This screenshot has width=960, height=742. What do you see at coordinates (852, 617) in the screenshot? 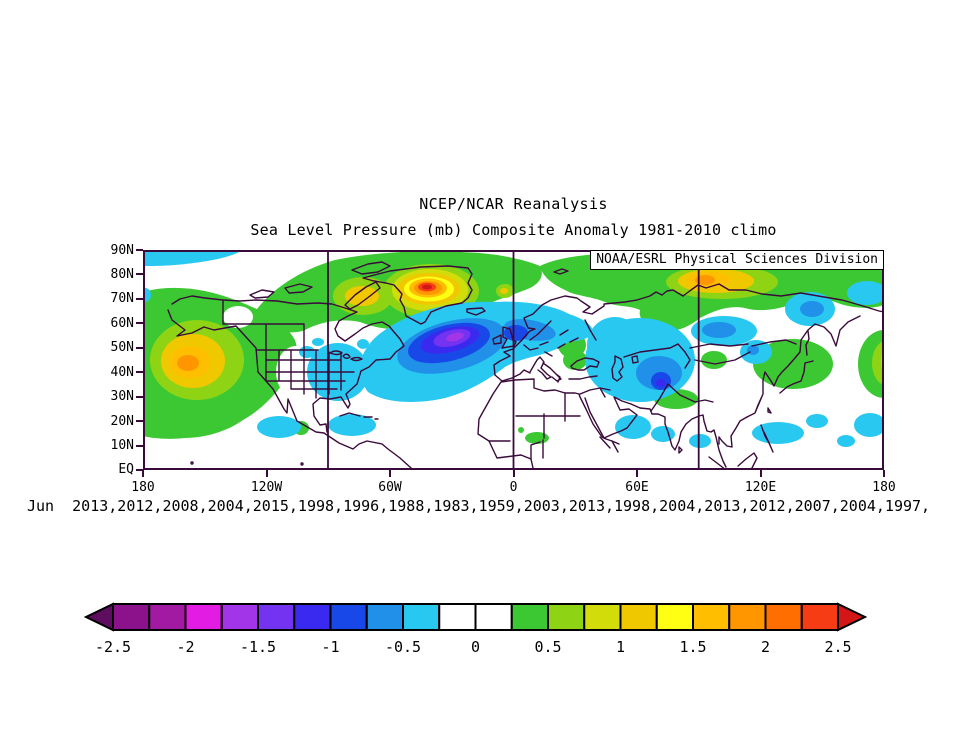
I see `colorbar-right-arrow` at bounding box center [852, 617].